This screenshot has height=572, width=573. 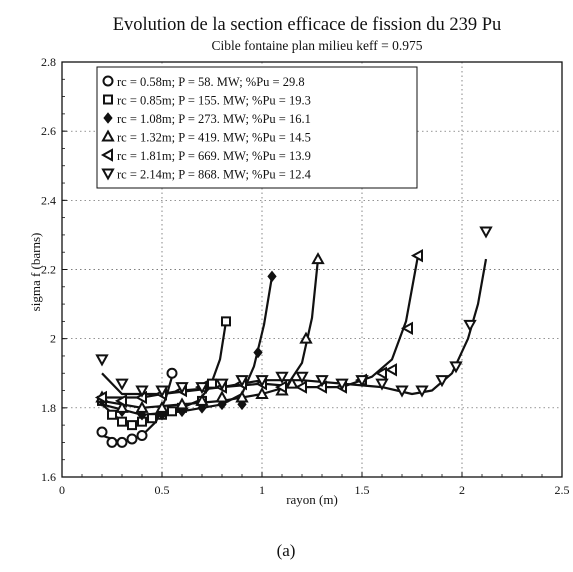 I want to click on legend-label-3: rc = 1.08m; P = 273. MW; %Pu = 16.1, so click(x=214, y=119).